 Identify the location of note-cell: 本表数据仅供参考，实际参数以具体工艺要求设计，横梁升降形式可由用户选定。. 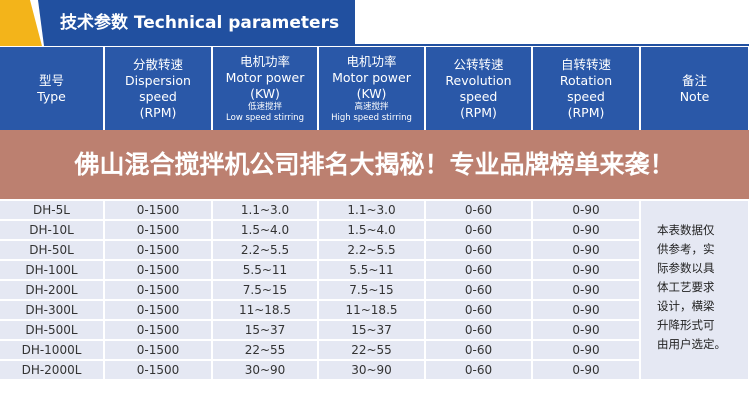
(694, 290).